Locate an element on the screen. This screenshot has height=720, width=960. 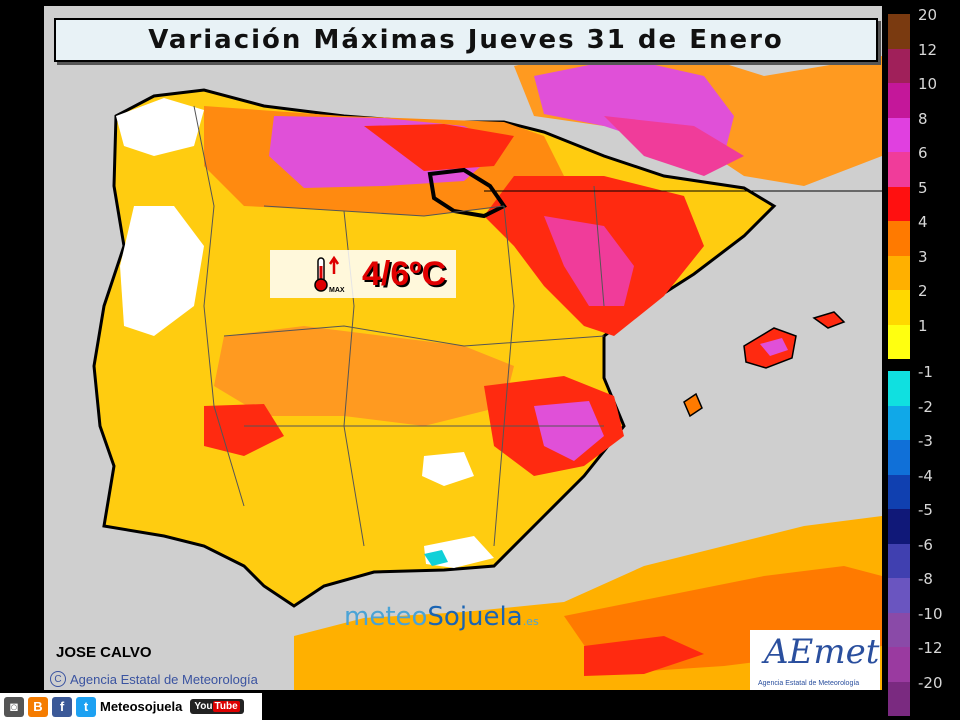
legend-label: 5 is located at coordinates (923, 187).